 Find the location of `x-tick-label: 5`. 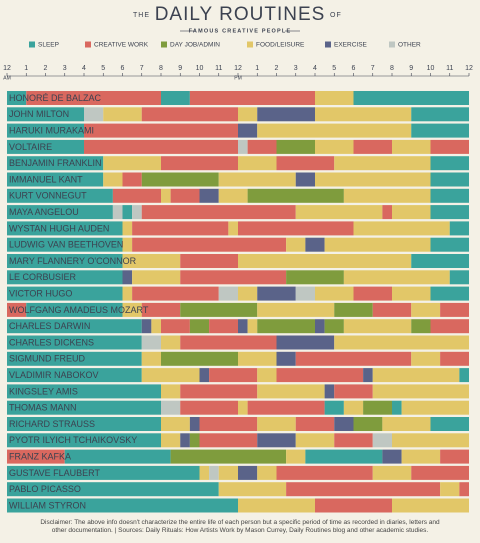

x-tick-label: 5 is located at coordinates (103, 68).